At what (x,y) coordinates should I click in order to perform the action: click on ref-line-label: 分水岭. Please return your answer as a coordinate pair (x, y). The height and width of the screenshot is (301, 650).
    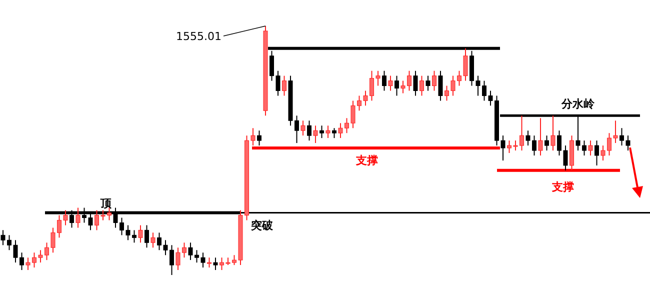
    Looking at the image, I should click on (578, 104).